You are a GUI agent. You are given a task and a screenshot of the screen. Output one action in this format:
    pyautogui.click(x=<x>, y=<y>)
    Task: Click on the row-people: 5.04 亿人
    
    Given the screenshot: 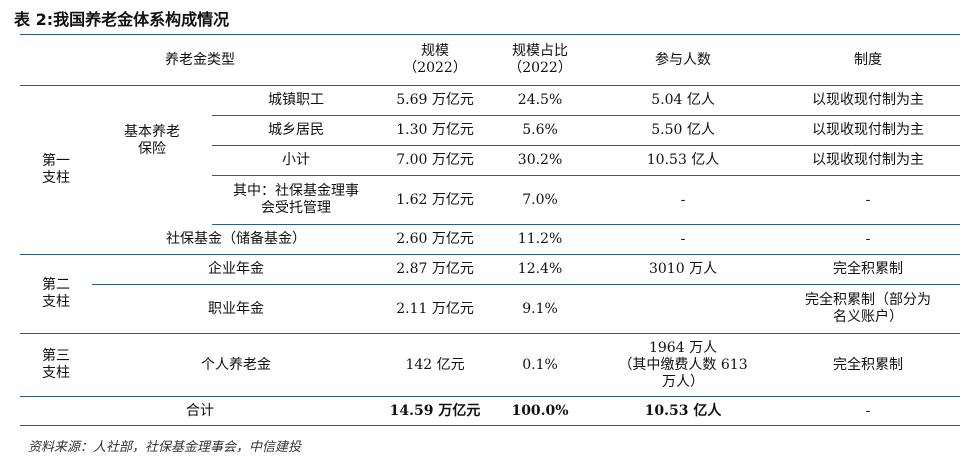 What is the action you would take?
    pyautogui.click(x=683, y=100)
    